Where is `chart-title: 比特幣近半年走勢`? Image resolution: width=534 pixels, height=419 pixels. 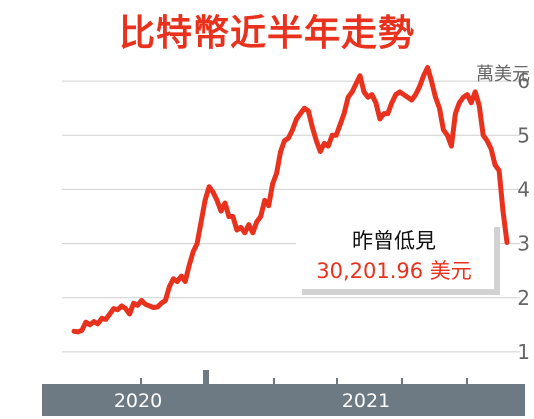 chart-title: 比特幣近半年走勢 is located at coordinates (266, 33).